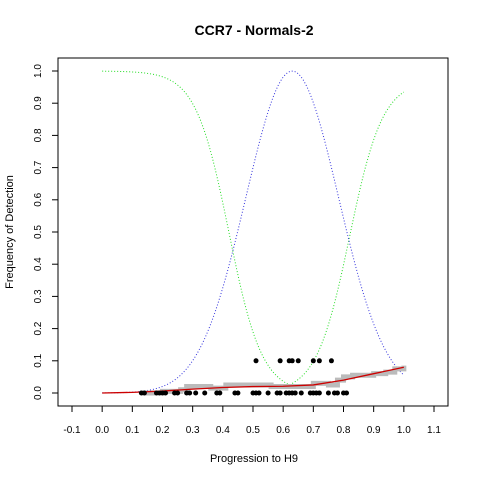  What do you see at coordinates (38, 135) in the screenshot?
I see `y-tick-label: 0.8` at bounding box center [38, 135].